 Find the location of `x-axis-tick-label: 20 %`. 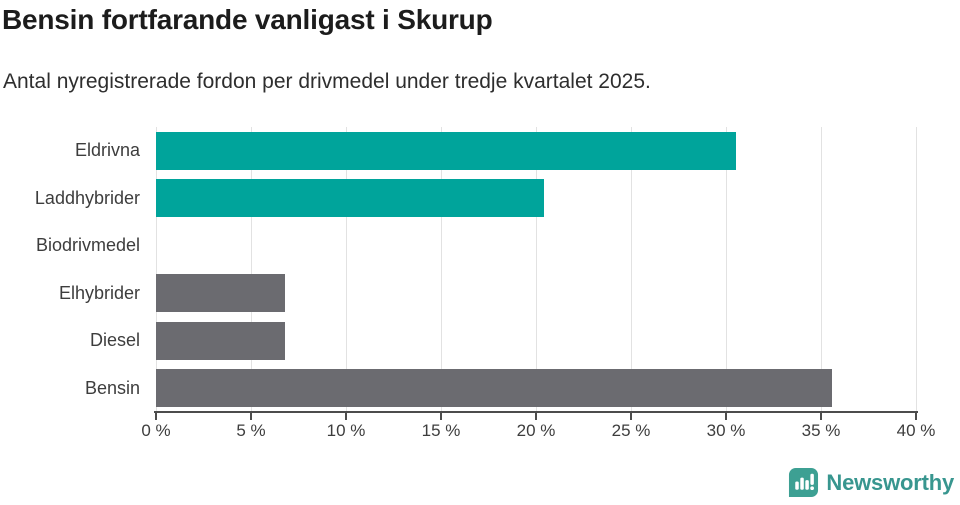

x-axis-tick-label: 20 % is located at coordinates (536, 430).